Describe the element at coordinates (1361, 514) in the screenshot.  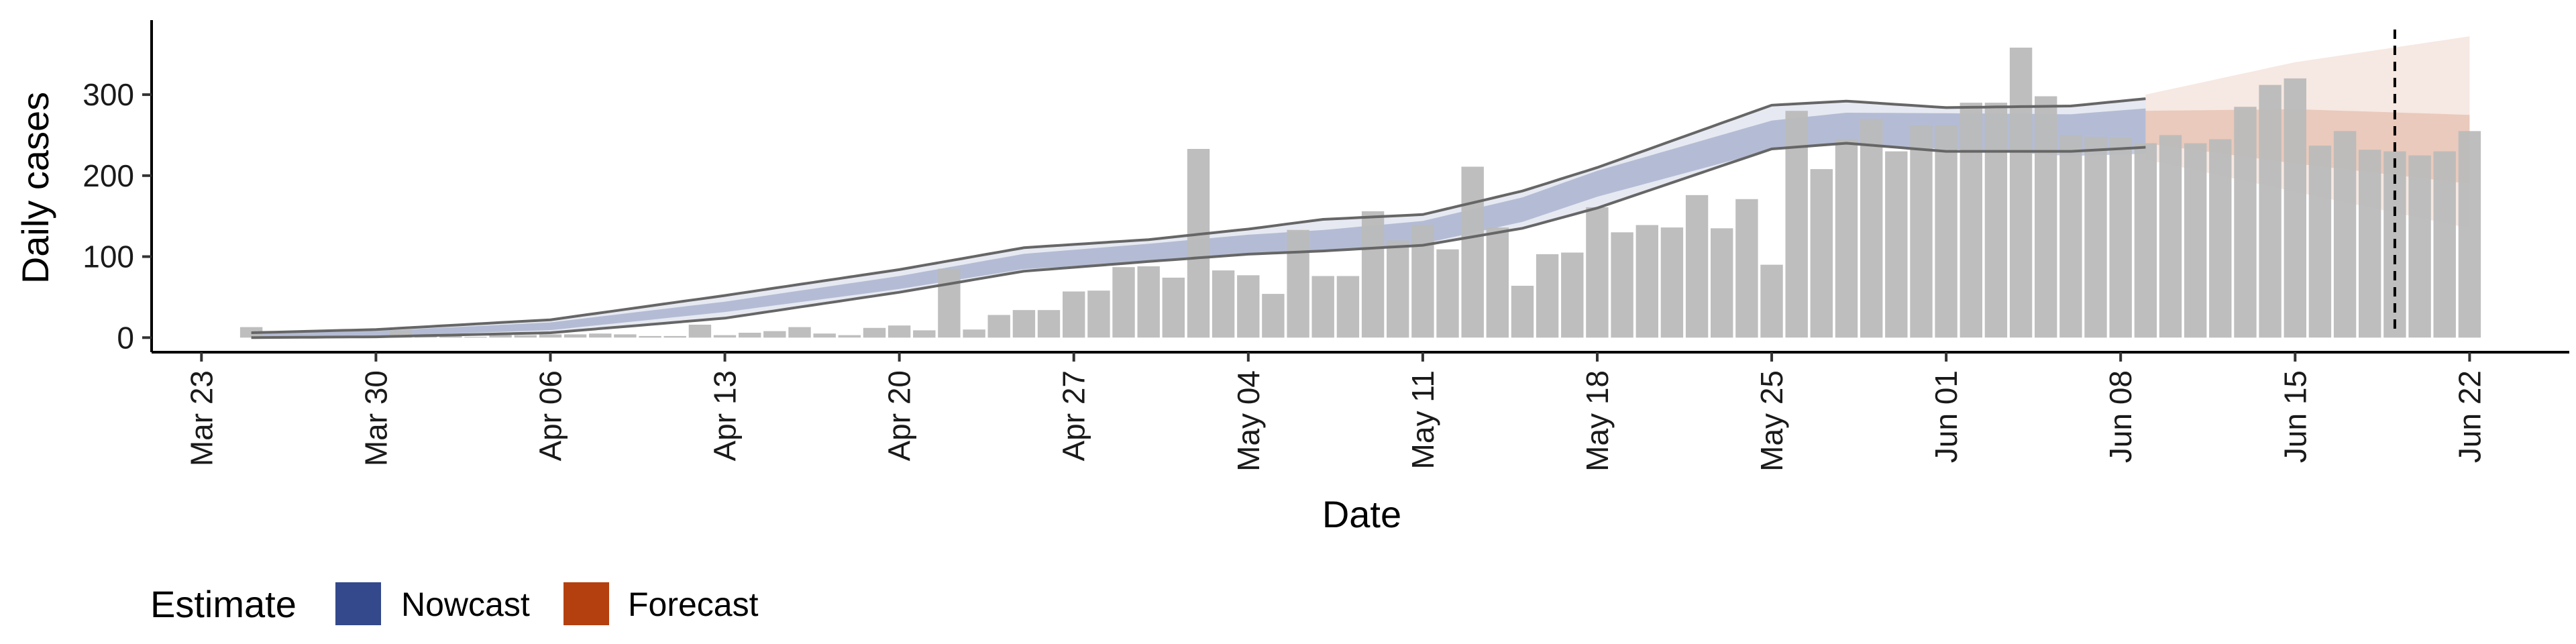
I see `x-axis-title: Date` at that location.